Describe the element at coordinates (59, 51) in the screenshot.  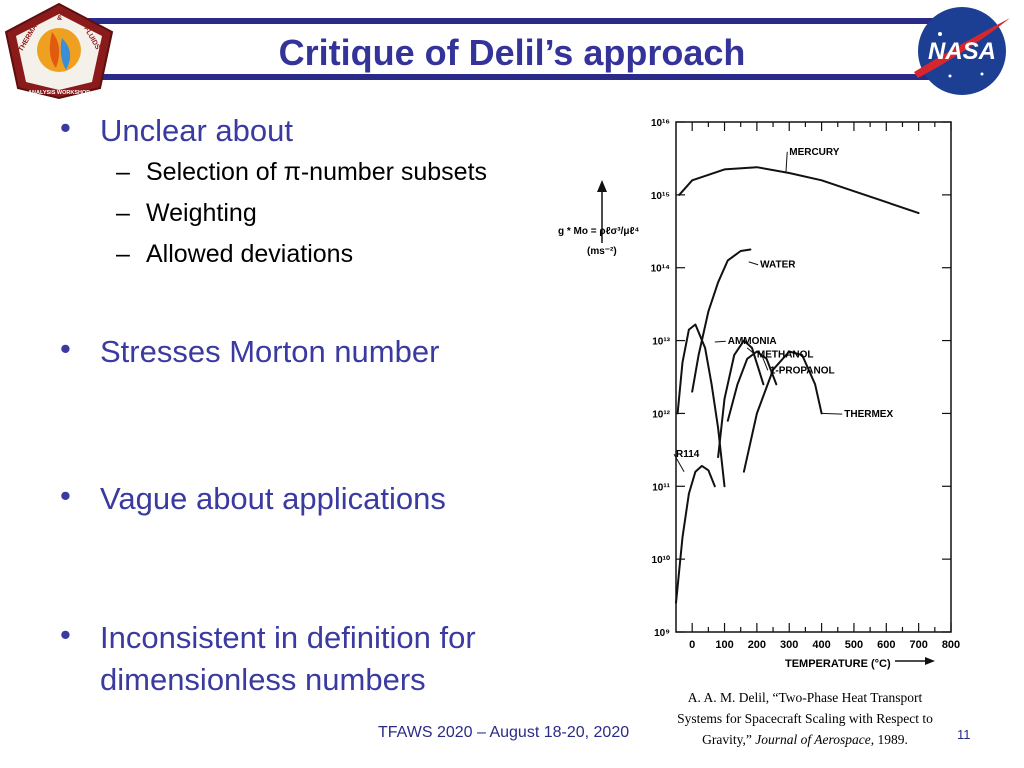
I see `tfaws-logo: THERMAL & FLUIDS ANALYSIS WORKSHOP` at that location.